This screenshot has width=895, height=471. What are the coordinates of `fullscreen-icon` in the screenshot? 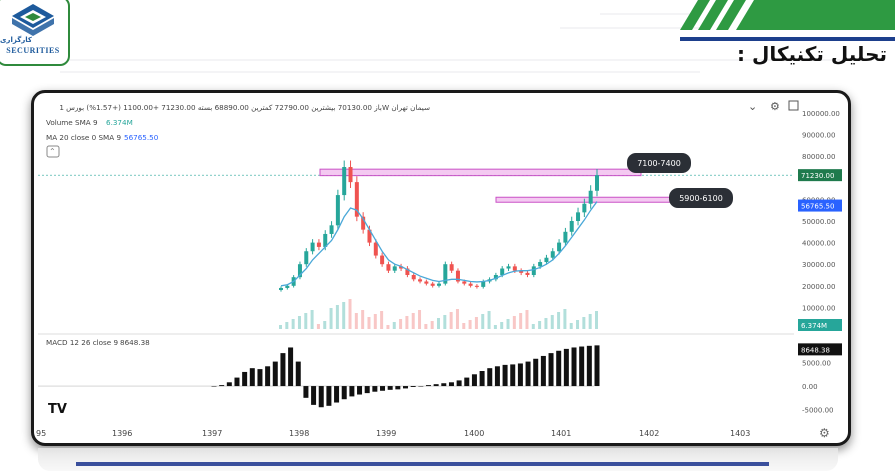 It's located at (793, 105).